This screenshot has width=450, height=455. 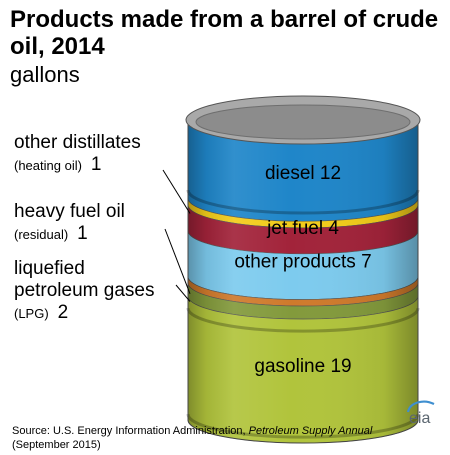 What do you see at coordinates (77, 154) in the screenshot?
I see `label-other-distillates: other distillates (heating oil) 1` at bounding box center [77, 154].